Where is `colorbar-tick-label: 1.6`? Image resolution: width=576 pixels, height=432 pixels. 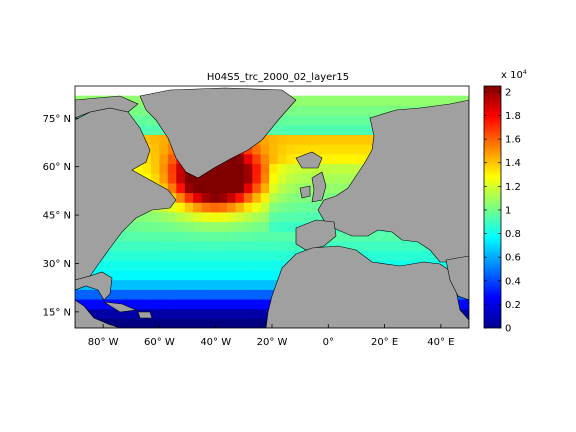
colorbar-tick-label: 1.6 is located at coordinates (513, 140).